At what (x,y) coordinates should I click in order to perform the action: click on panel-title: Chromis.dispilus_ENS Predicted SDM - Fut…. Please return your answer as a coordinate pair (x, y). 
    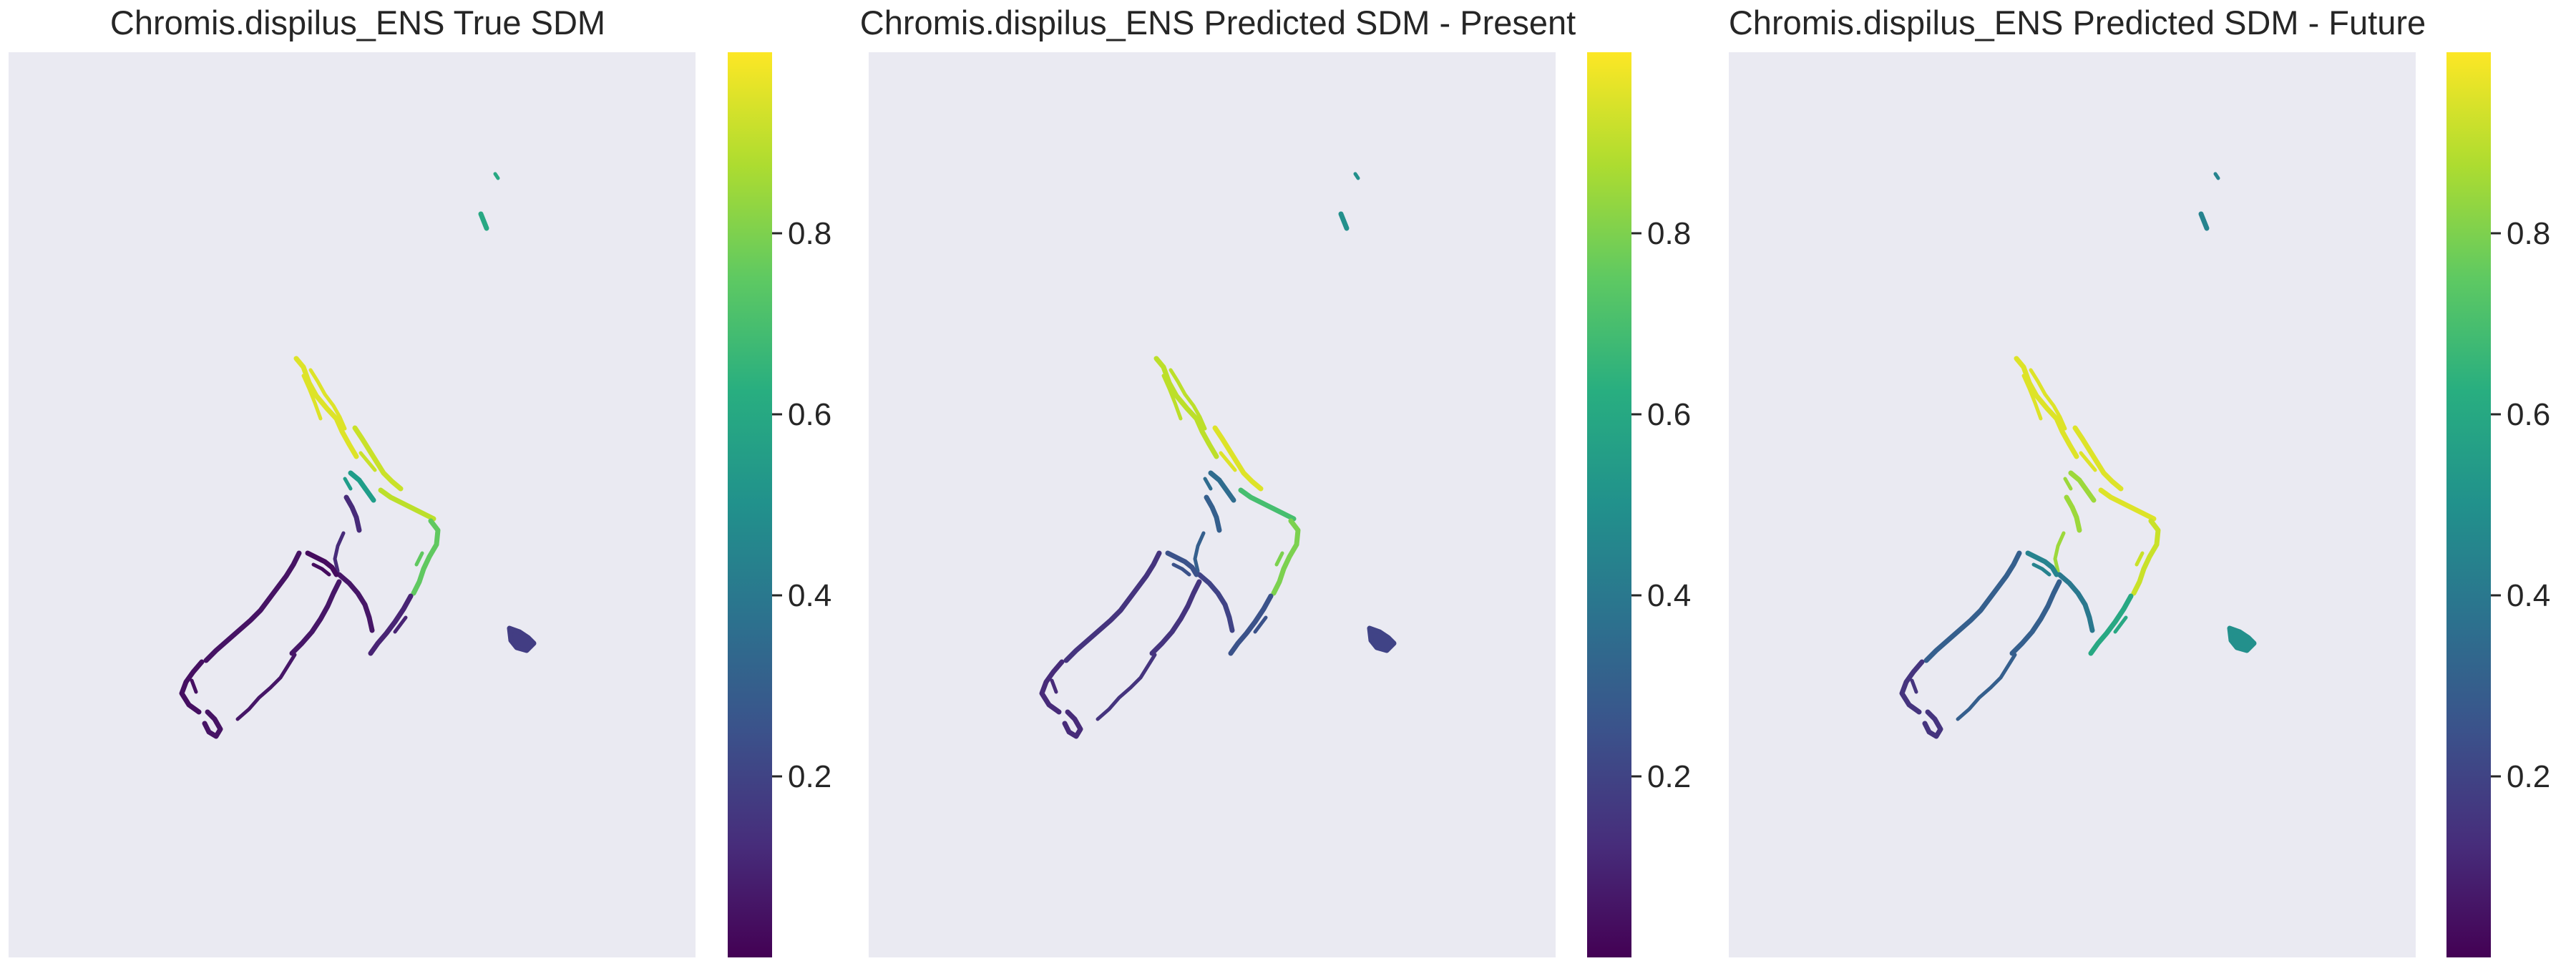
    Looking at the image, I should click on (2077, 23).